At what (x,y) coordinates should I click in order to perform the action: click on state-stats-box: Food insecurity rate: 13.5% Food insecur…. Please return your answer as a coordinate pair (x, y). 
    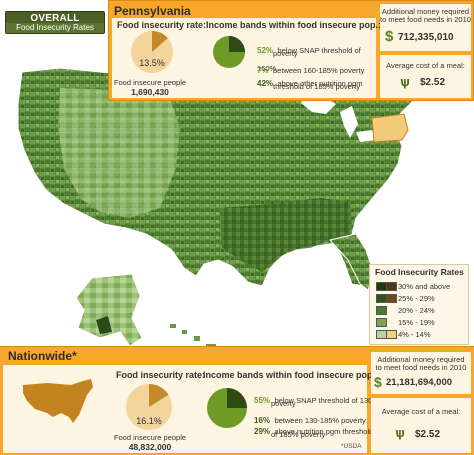
    Looking at the image, I should click on (246, 58).